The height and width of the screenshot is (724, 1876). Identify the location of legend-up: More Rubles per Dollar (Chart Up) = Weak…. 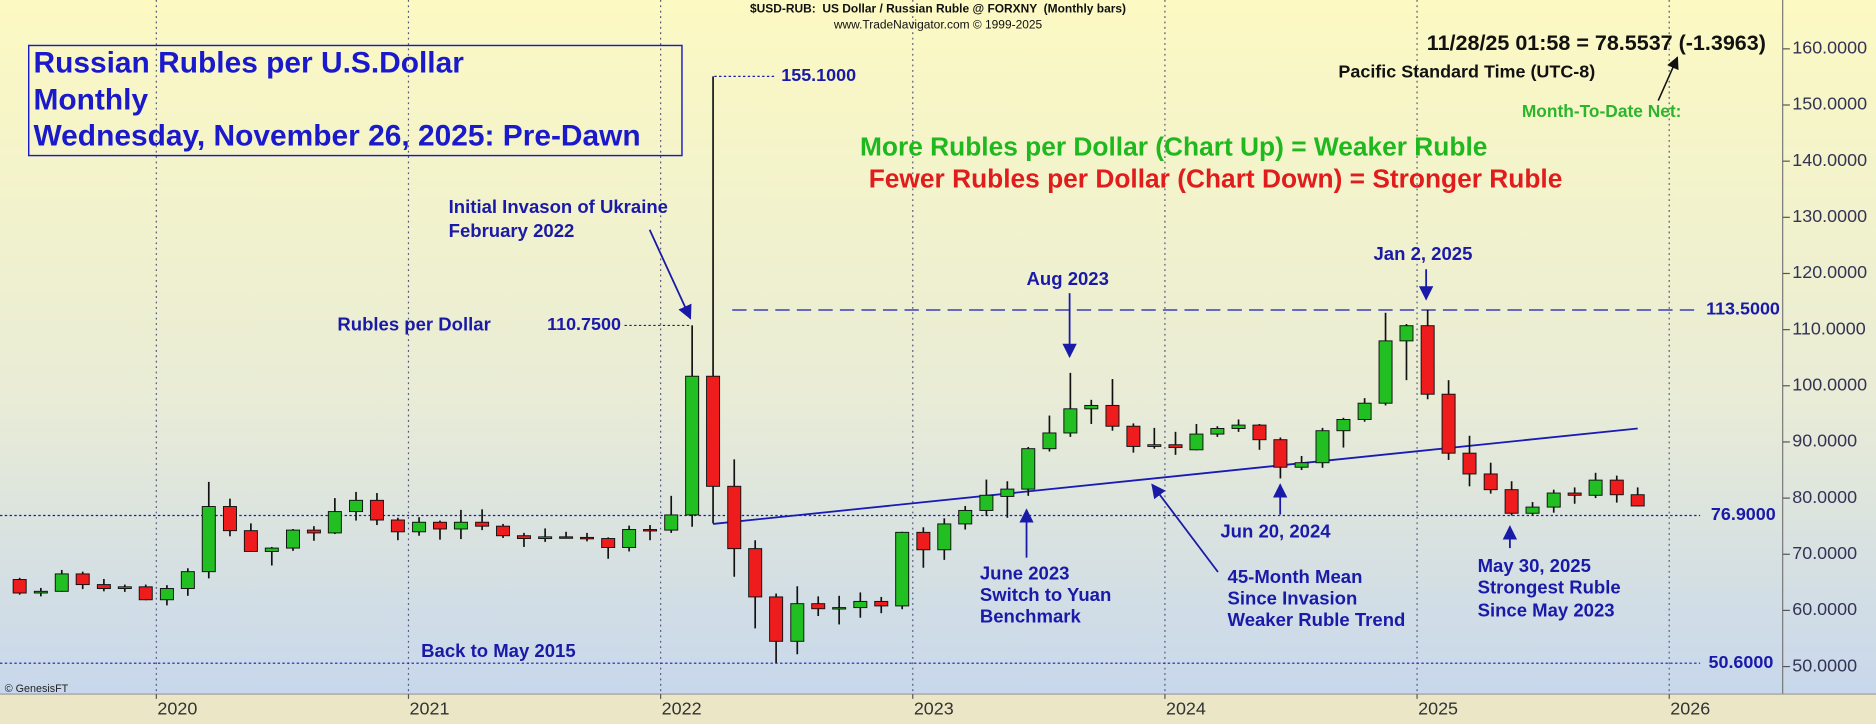
(1173, 146).